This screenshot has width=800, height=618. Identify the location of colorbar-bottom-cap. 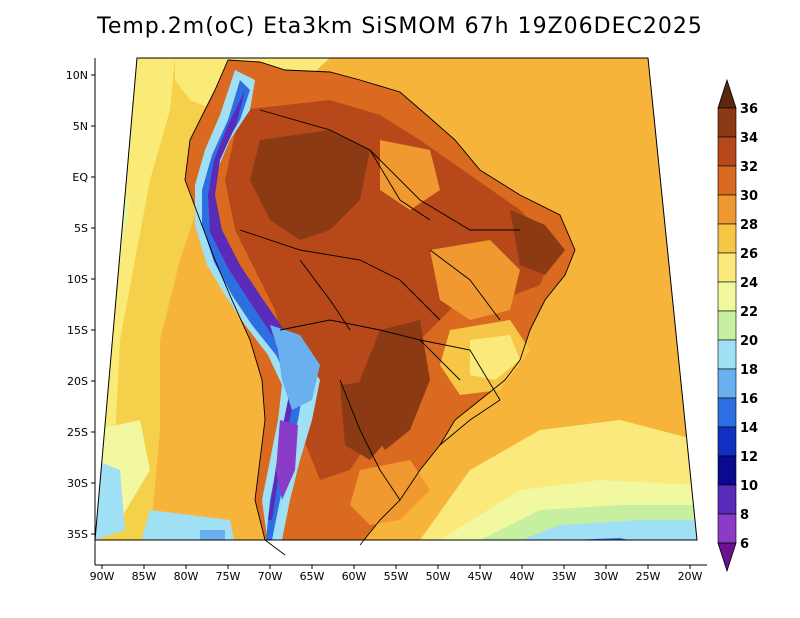
(727, 557).